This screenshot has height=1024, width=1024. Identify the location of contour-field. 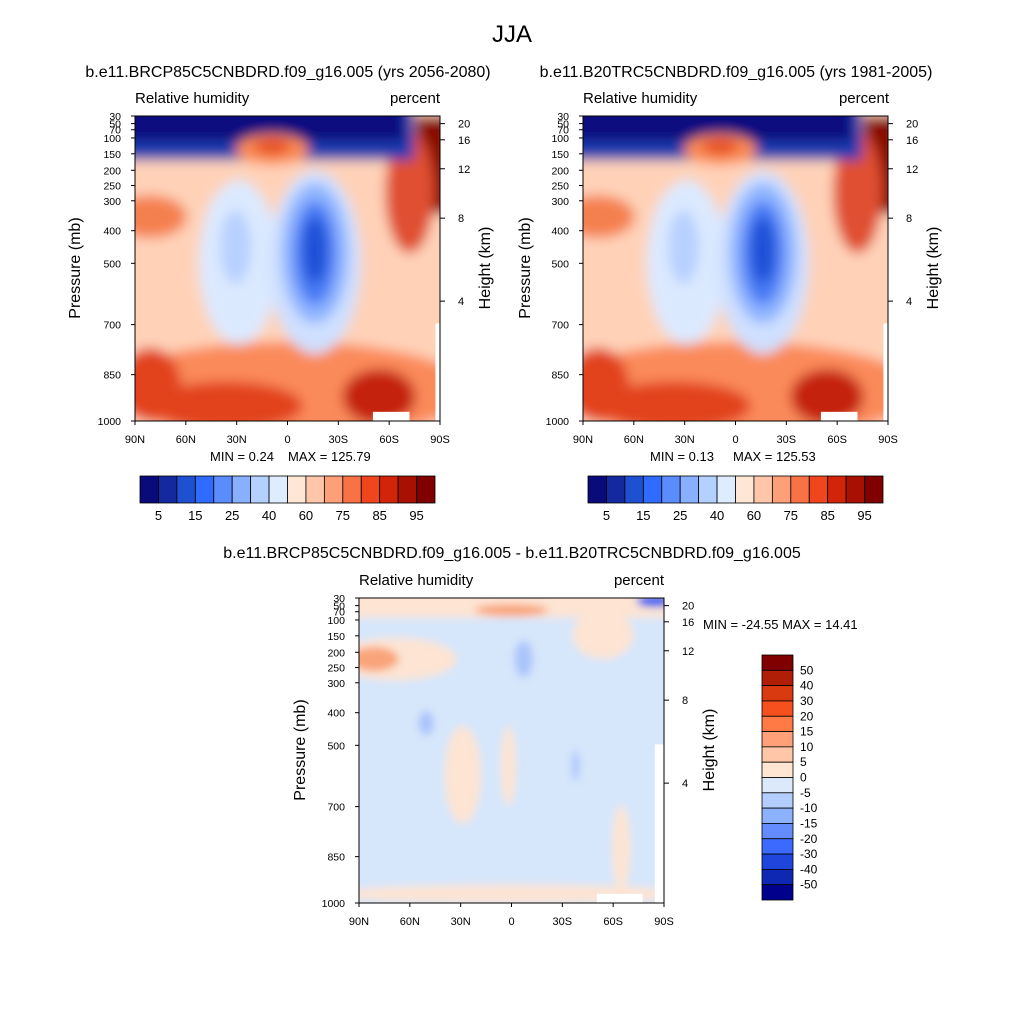
(287, 268).